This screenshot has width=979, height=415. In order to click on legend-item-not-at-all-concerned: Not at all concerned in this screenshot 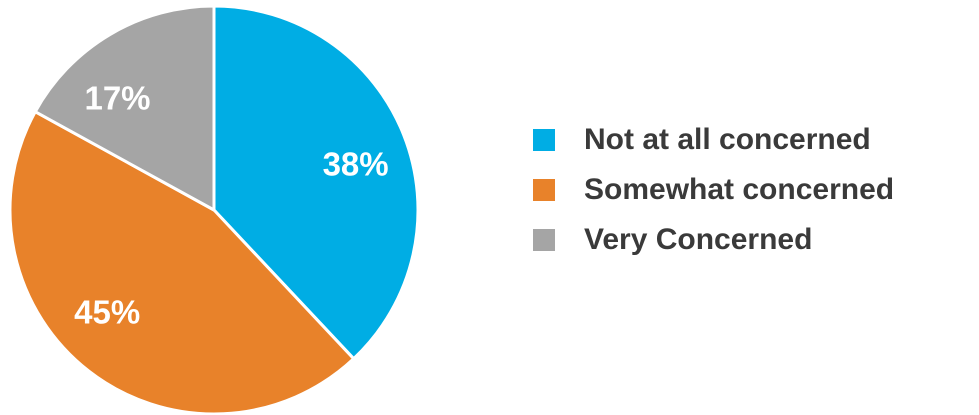, I will do `click(713, 139)`.